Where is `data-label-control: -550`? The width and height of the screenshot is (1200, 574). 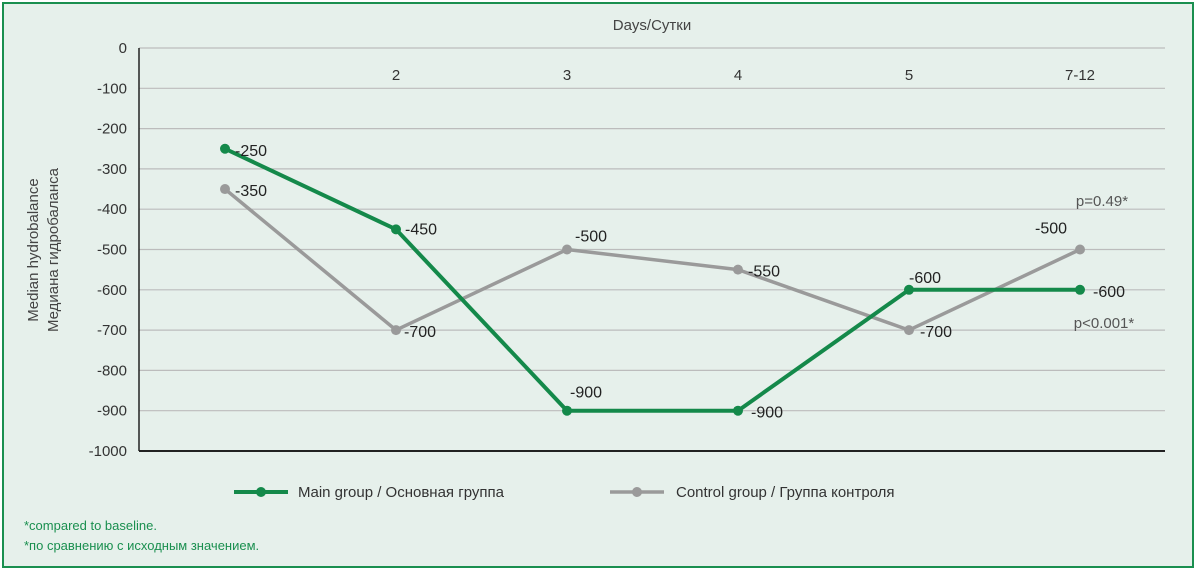 data-label-control: -550 is located at coordinates (764, 272).